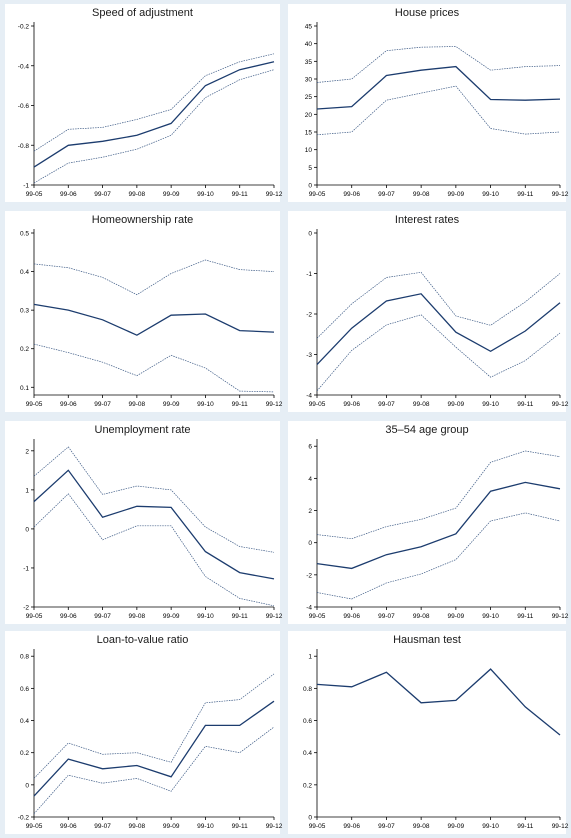 The width and height of the screenshot is (571, 838). I want to click on y-tick-label: -0.4, so click(24, 66).